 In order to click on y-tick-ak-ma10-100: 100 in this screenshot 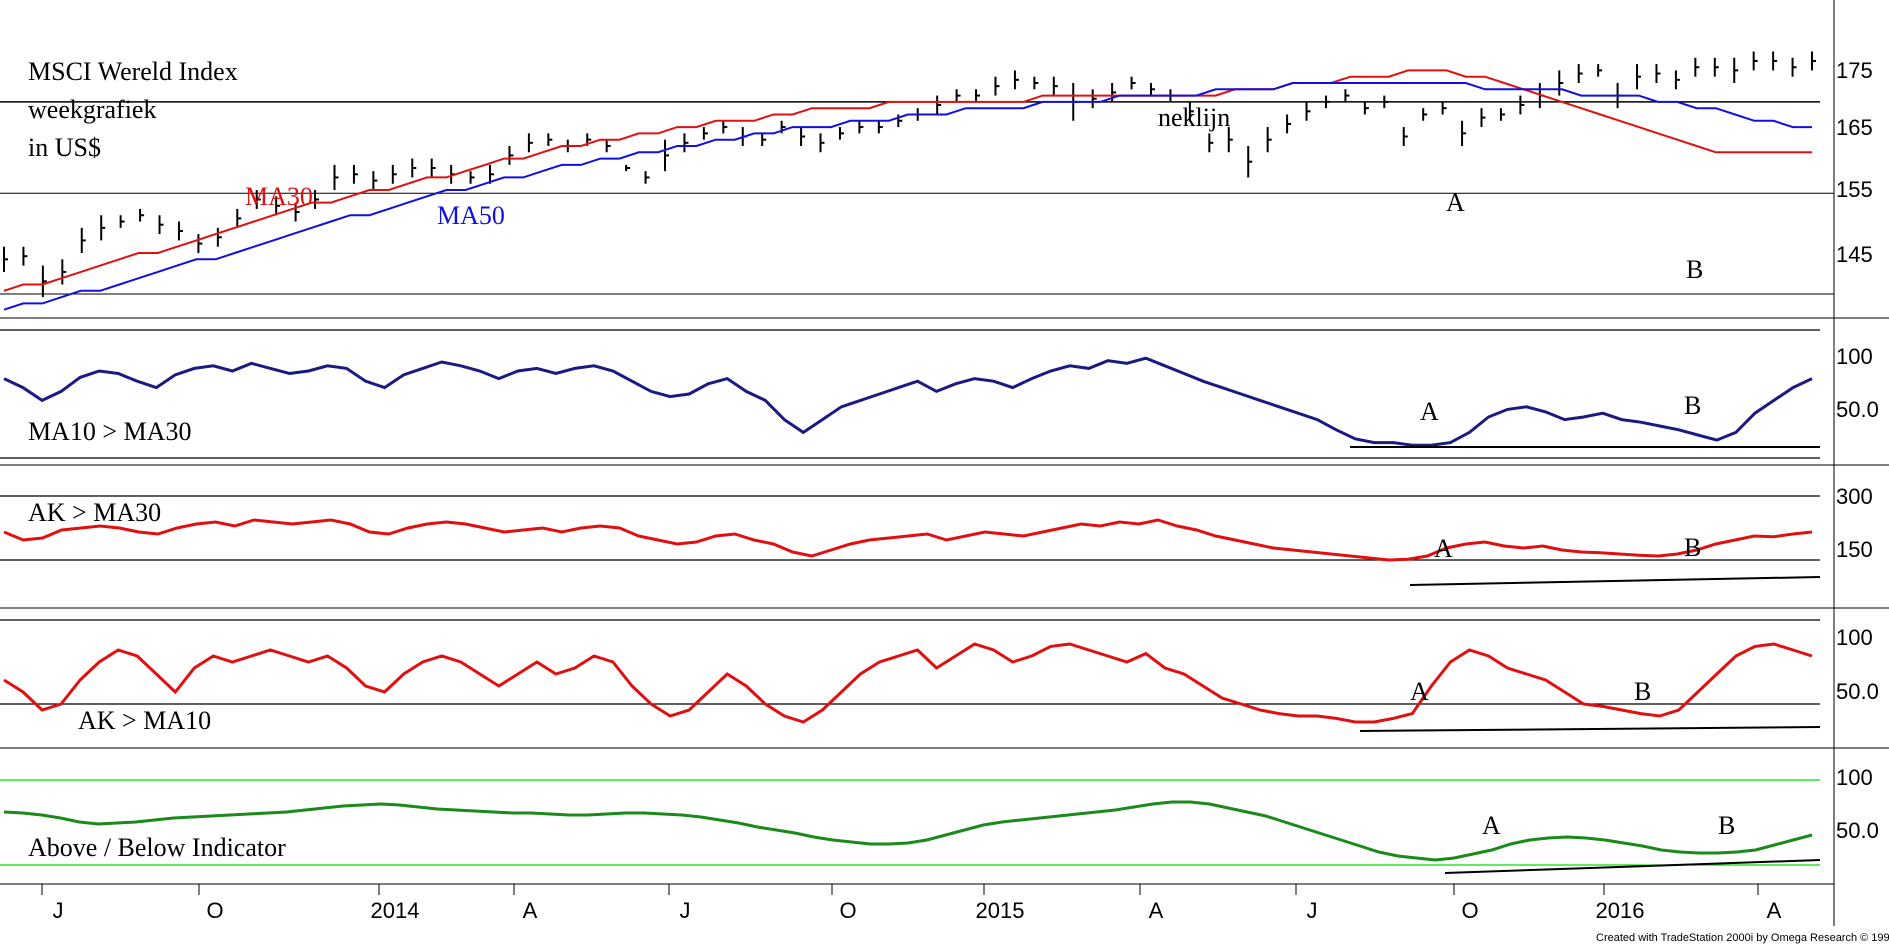, I will do `click(1854, 637)`.